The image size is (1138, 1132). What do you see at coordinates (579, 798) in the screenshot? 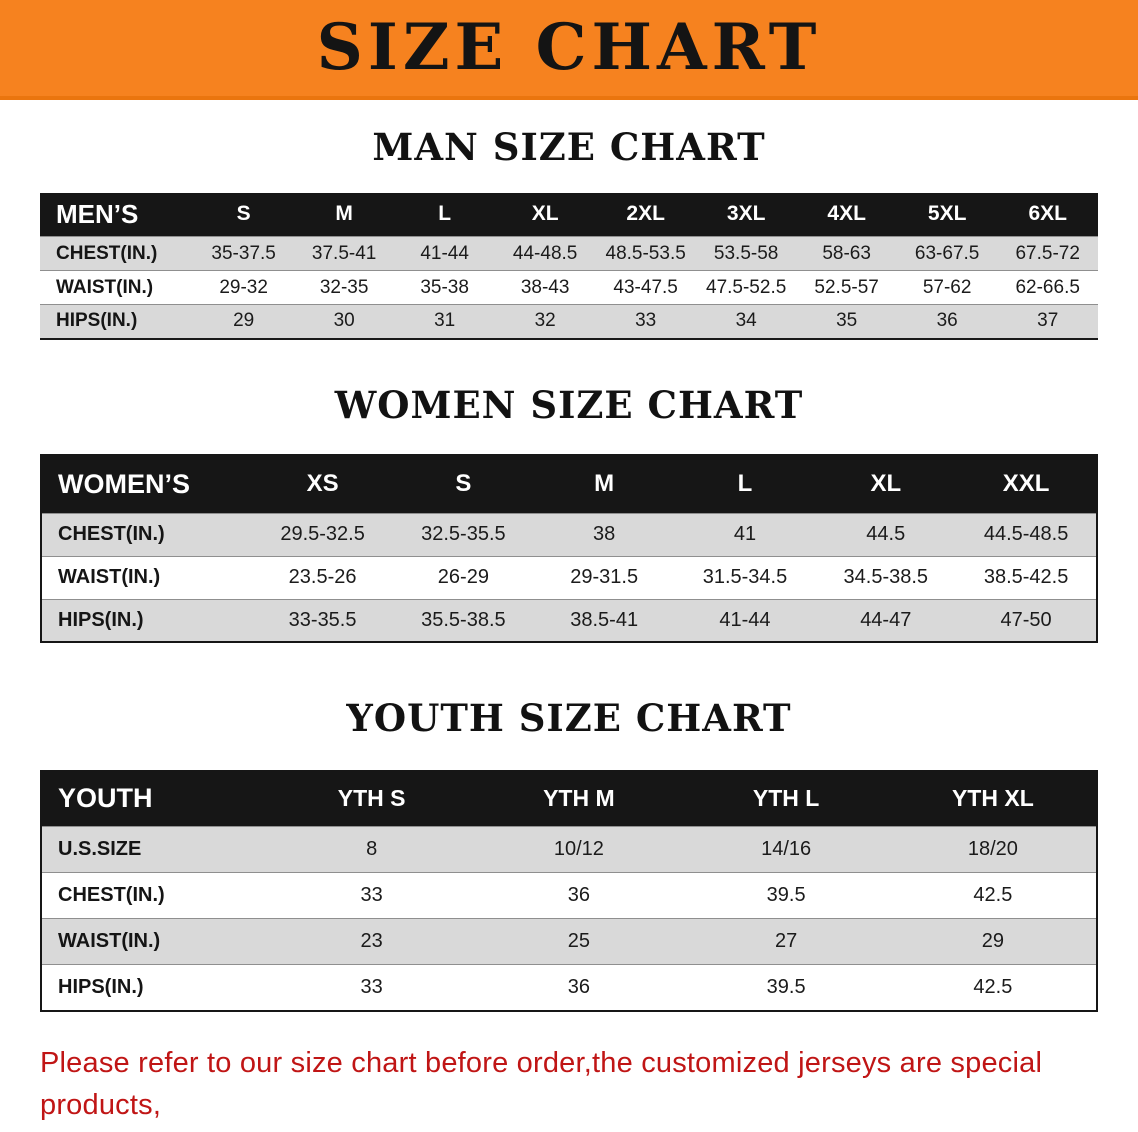
I see `size-column-header: YTH M` at bounding box center [579, 798].